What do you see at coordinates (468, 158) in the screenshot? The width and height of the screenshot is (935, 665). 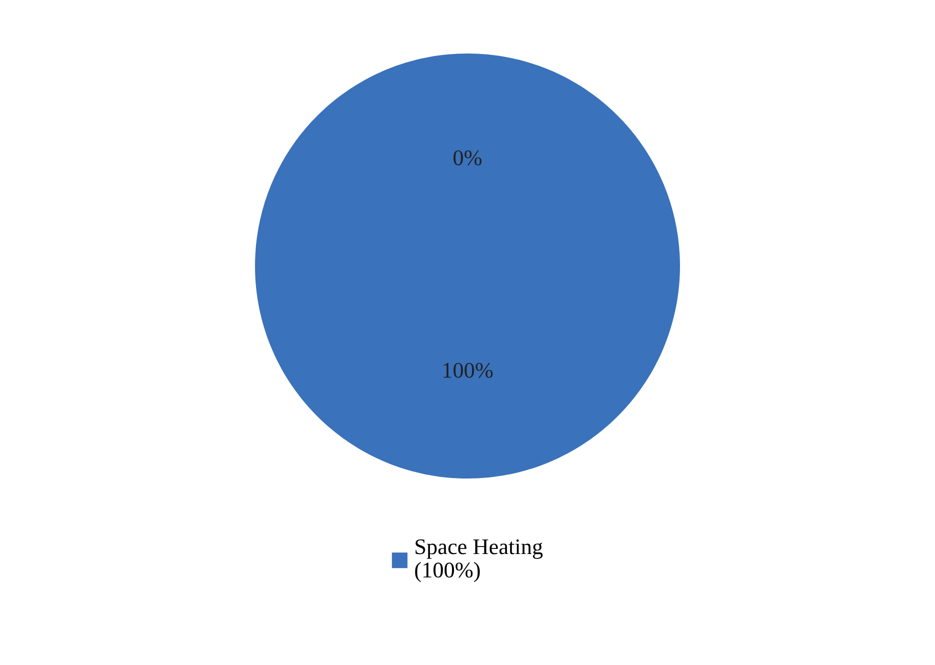 I see `text: 0%` at bounding box center [468, 158].